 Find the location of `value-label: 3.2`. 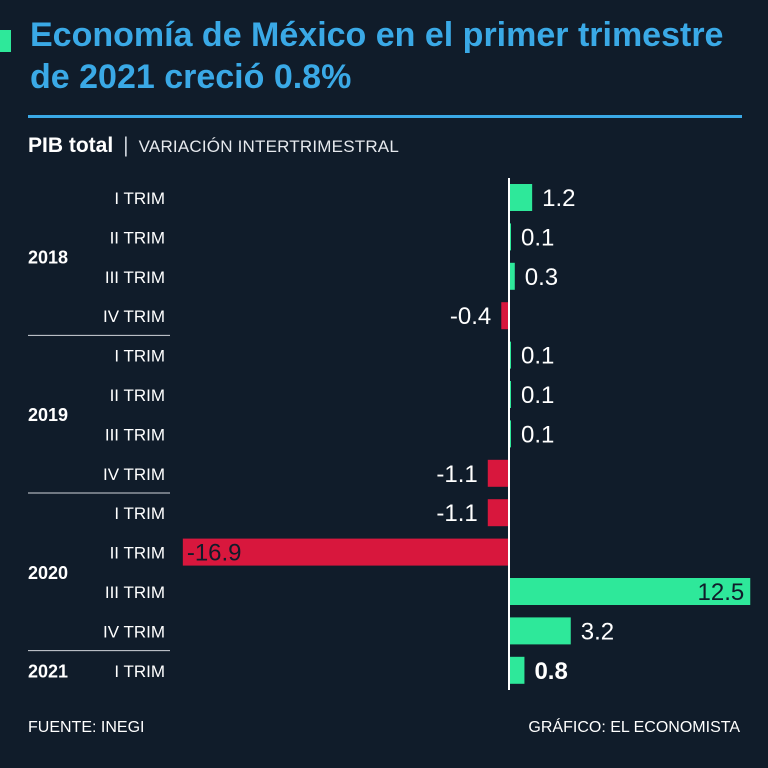

value-label: 3.2 is located at coordinates (597, 631).